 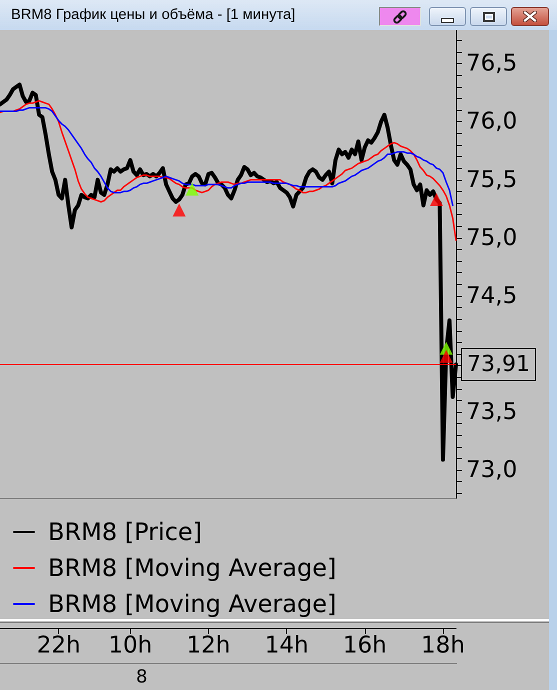 I want to click on y-tick-label: 73,0, so click(x=492, y=470).